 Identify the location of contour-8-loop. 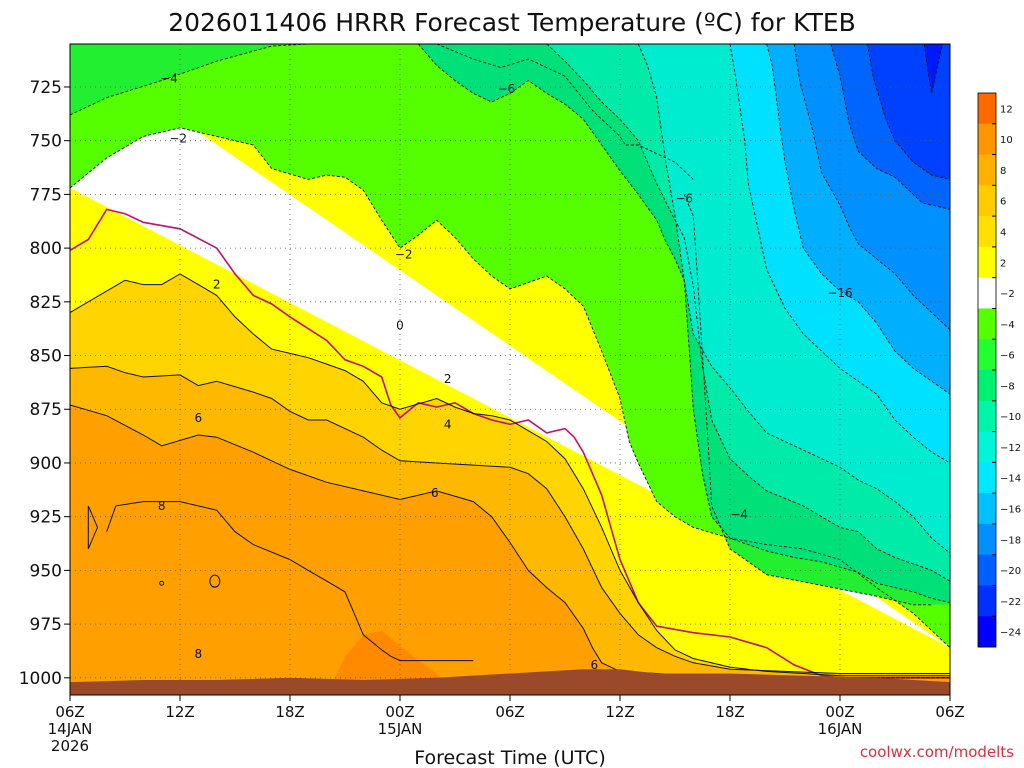
(215, 581).